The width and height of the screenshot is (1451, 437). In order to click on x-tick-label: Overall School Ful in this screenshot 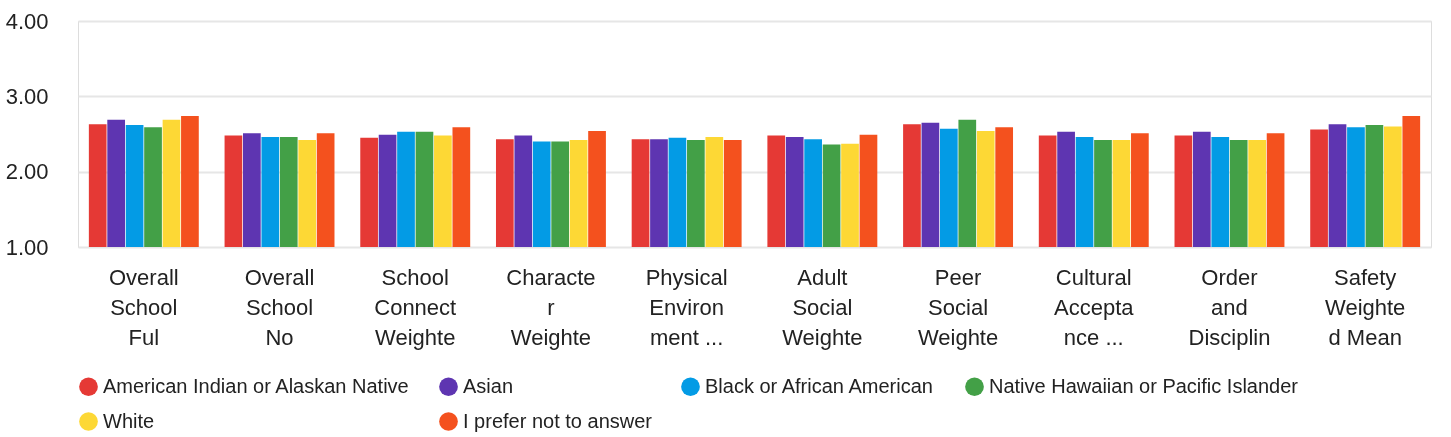, I will do `click(143, 307)`.